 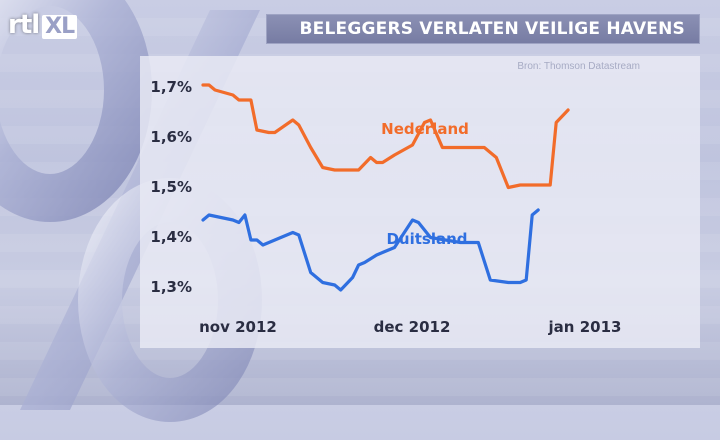 What do you see at coordinates (412, 327) in the screenshot?
I see `x-tick-label: dec 2012` at bounding box center [412, 327].